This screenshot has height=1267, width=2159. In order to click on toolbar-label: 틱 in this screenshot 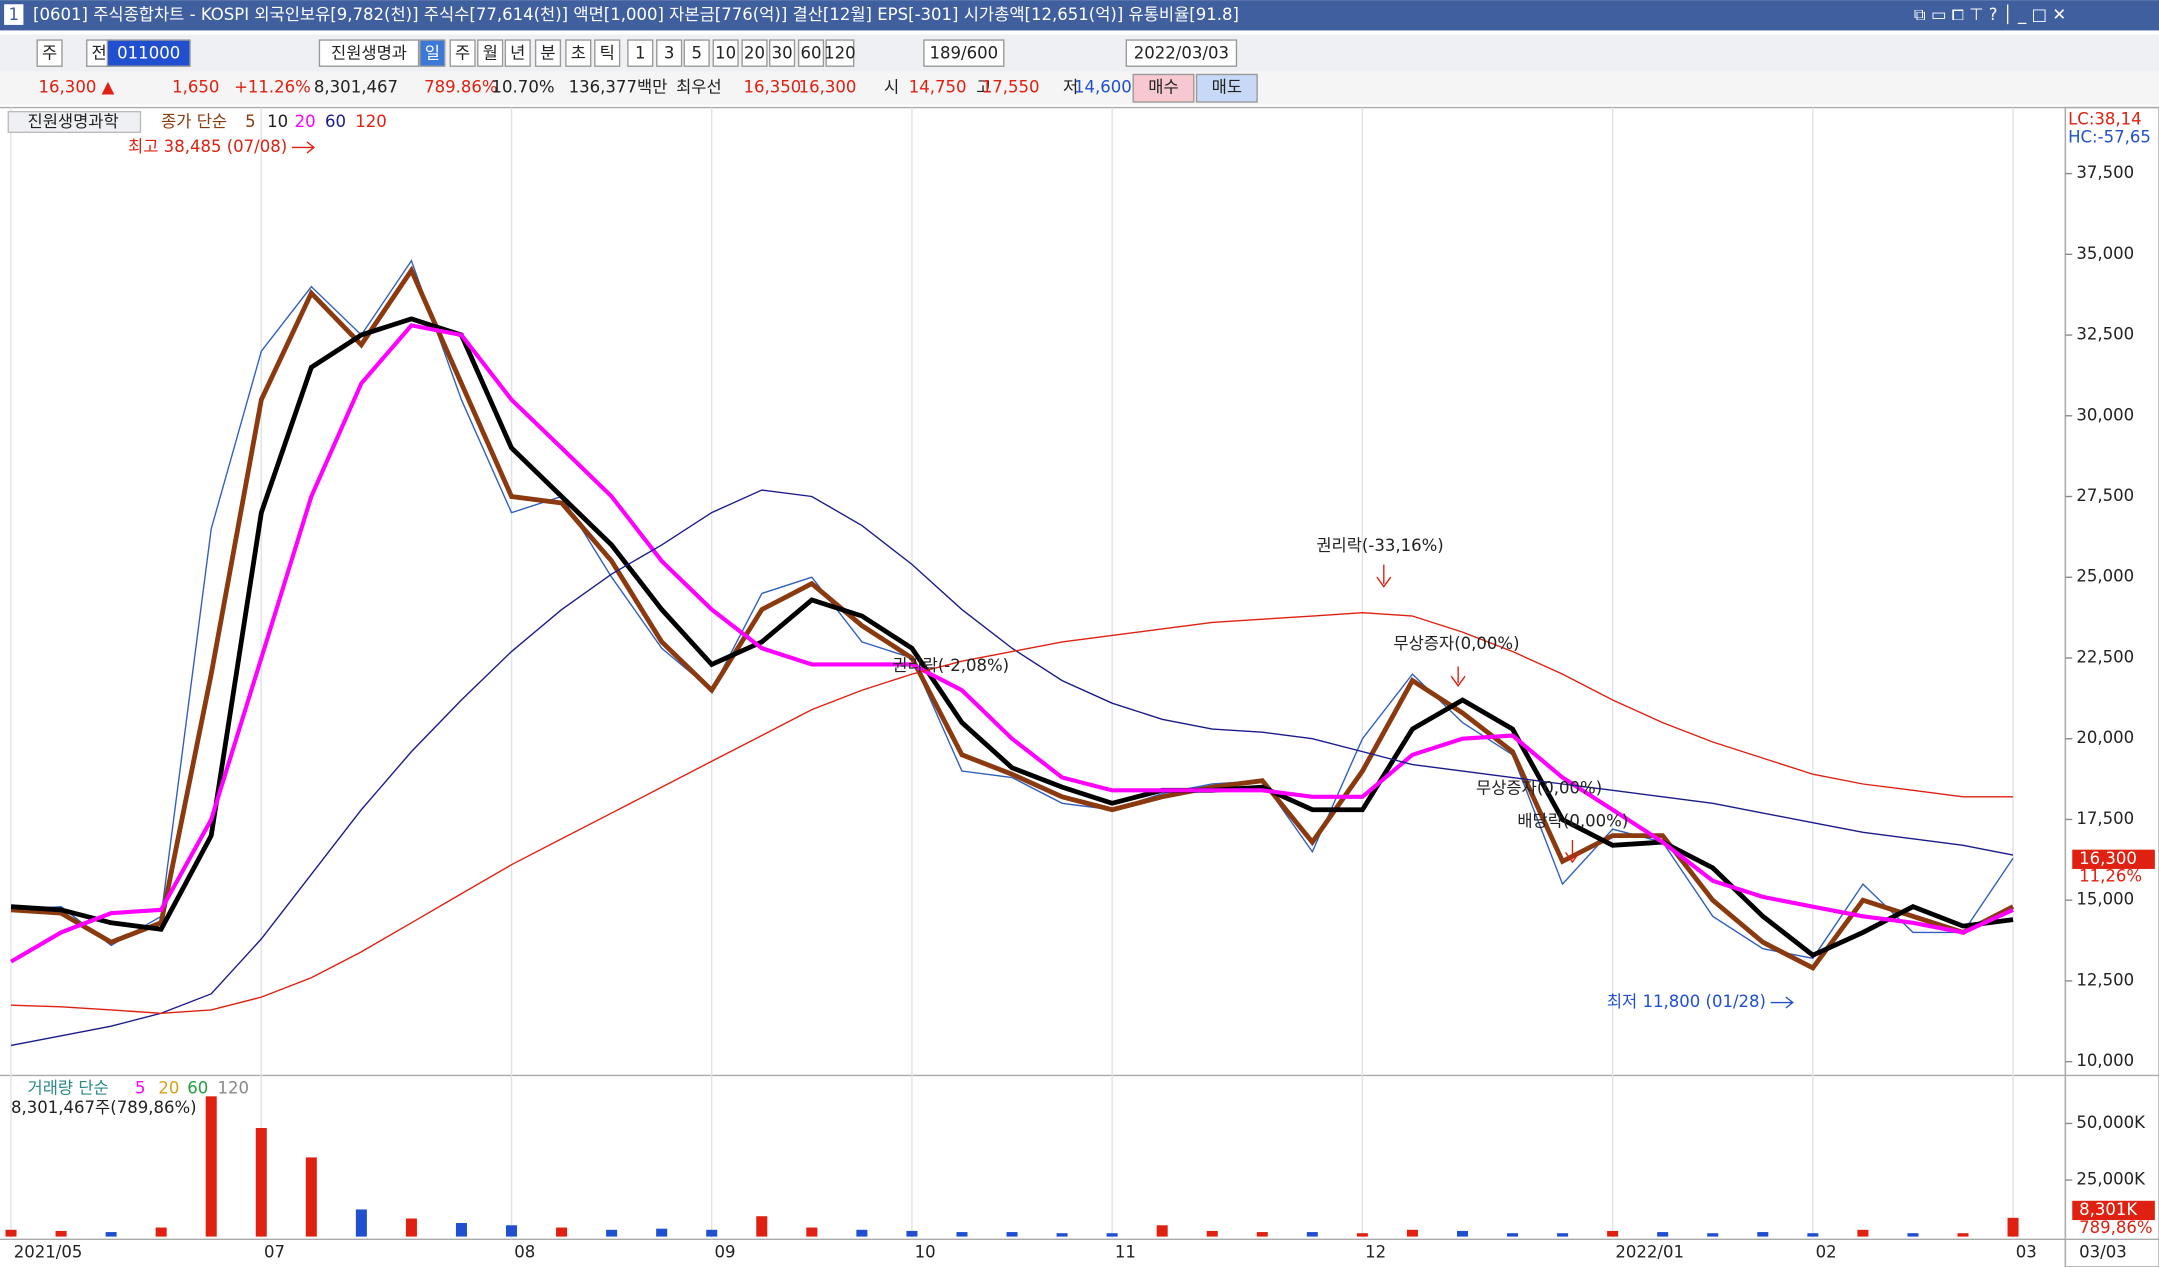, I will do `click(607, 52)`.